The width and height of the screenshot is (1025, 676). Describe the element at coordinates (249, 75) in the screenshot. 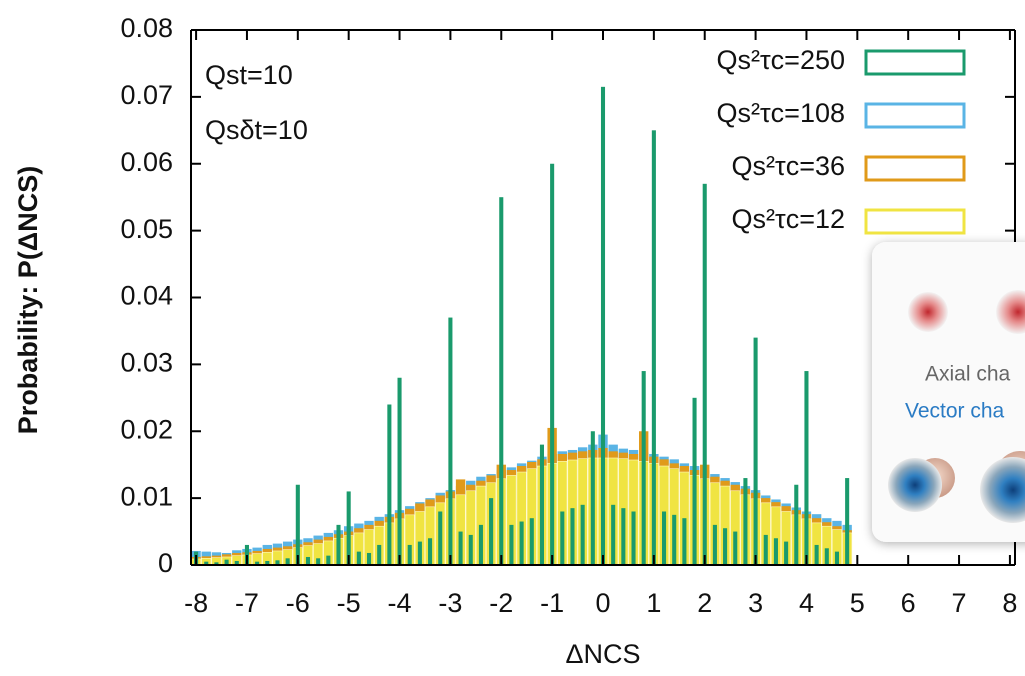

I see `annotation: Qst=10` at that location.